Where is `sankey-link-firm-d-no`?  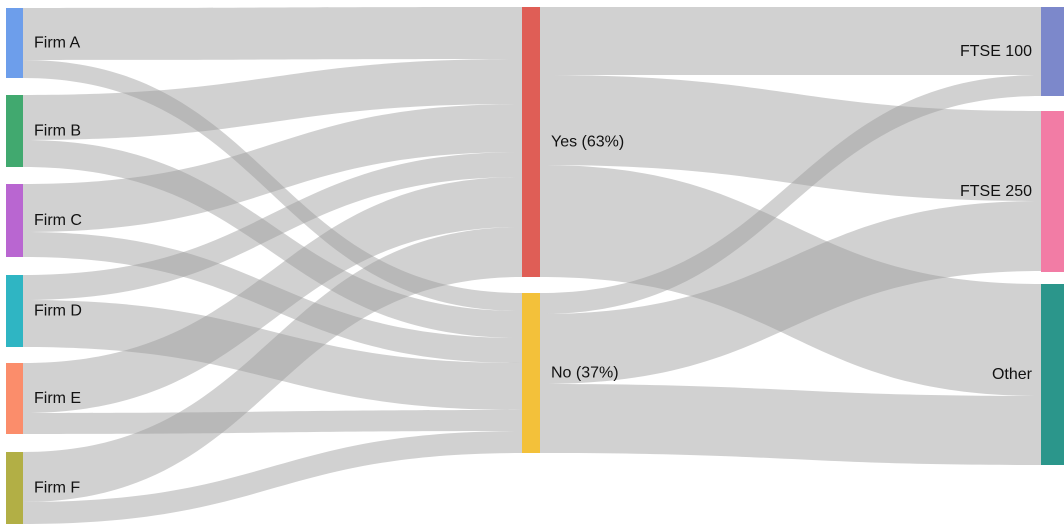
sankey-link-firm-d-no is located at coordinates (272, 355).